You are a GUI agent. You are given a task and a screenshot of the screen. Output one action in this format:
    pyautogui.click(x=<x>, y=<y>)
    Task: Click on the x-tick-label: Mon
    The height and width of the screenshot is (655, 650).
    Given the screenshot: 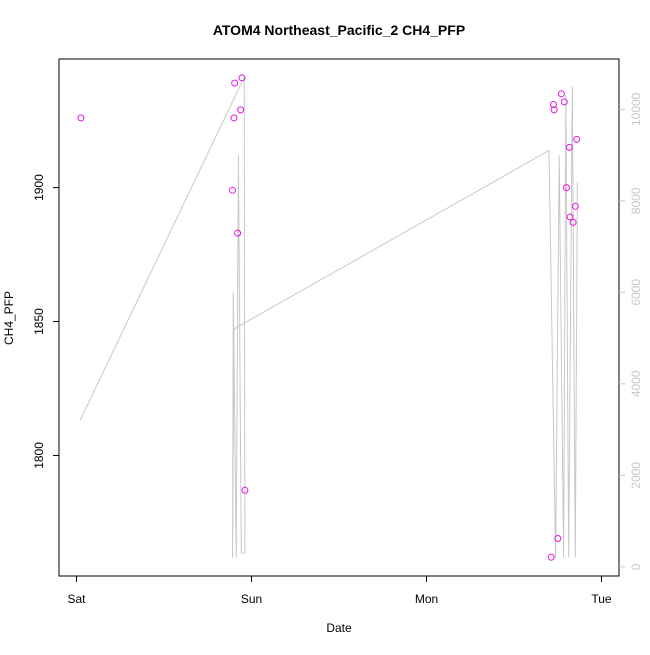 What is the action you would take?
    pyautogui.click(x=426, y=599)
    